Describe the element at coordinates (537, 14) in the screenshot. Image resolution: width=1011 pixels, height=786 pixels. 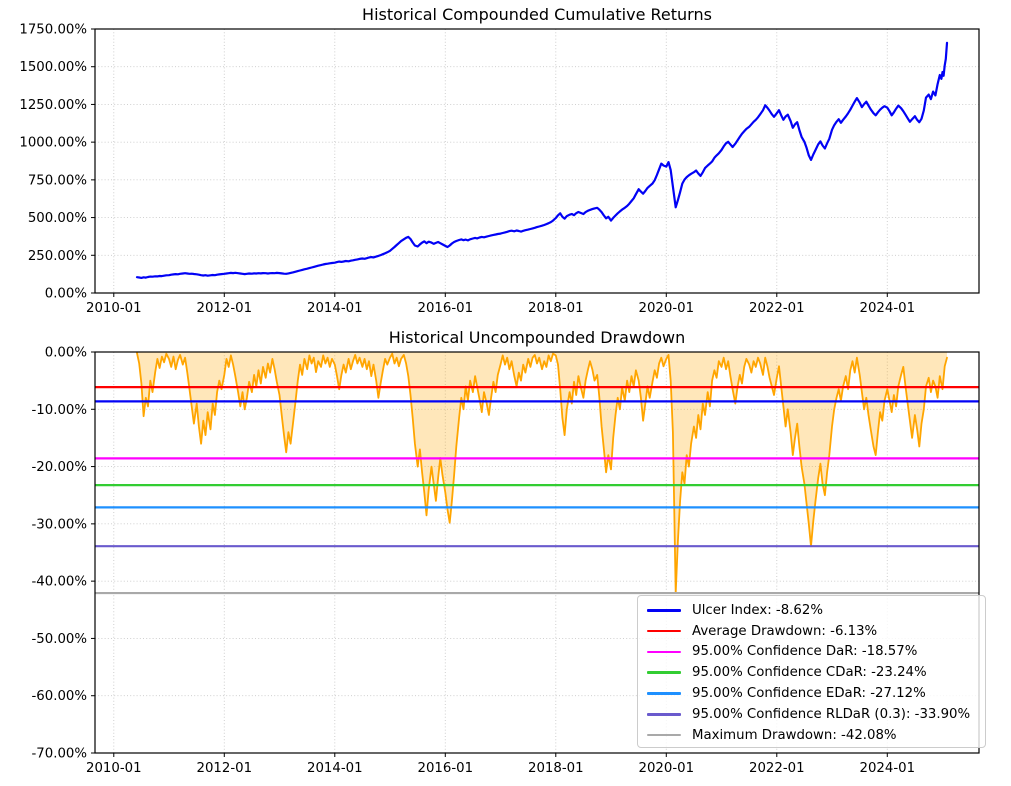
I see `returns-chart-title: Historical Compounded Cumulative Returns` at that location.